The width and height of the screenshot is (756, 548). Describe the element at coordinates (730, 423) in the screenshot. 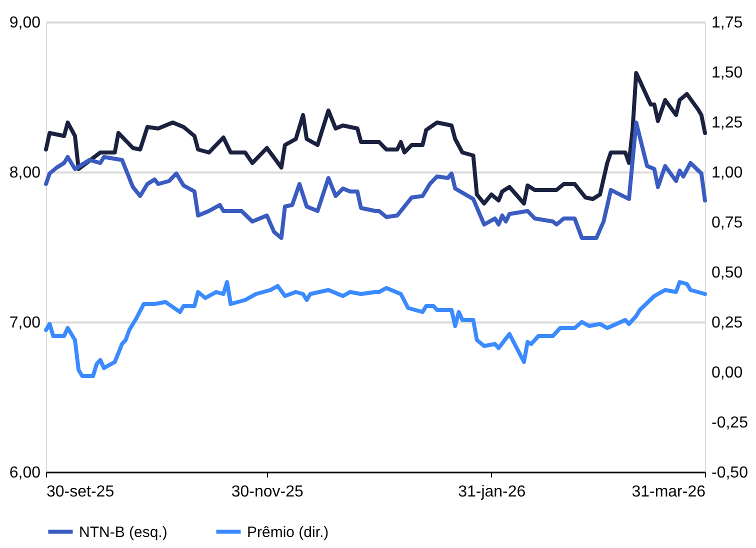

I see `y2-tick-label: -0,25` at that location.